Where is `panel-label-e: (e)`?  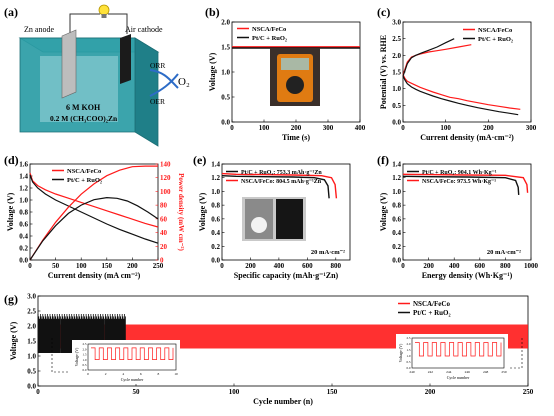
panel-label-e: (e) is located at coordinates (199, 160).